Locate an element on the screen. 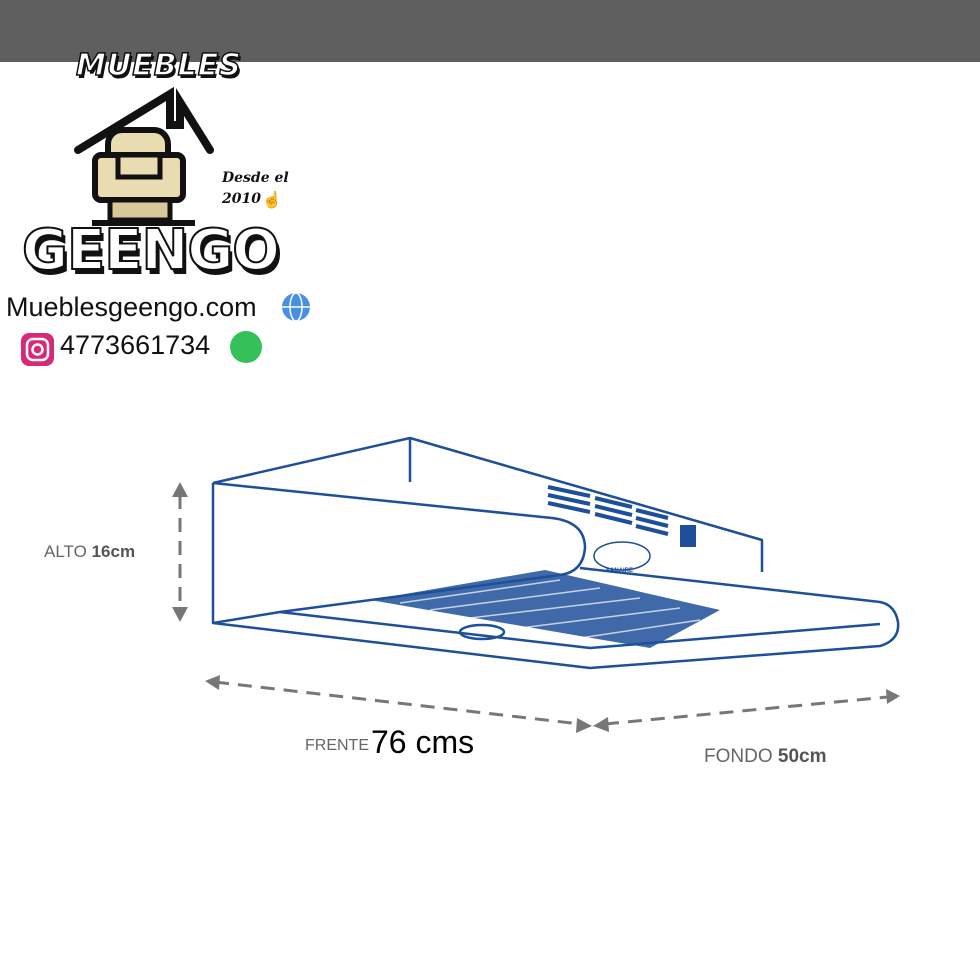 This screenshot has height=980, width=980. product-brand: SANAIRE is located at coordinates (620, 571).